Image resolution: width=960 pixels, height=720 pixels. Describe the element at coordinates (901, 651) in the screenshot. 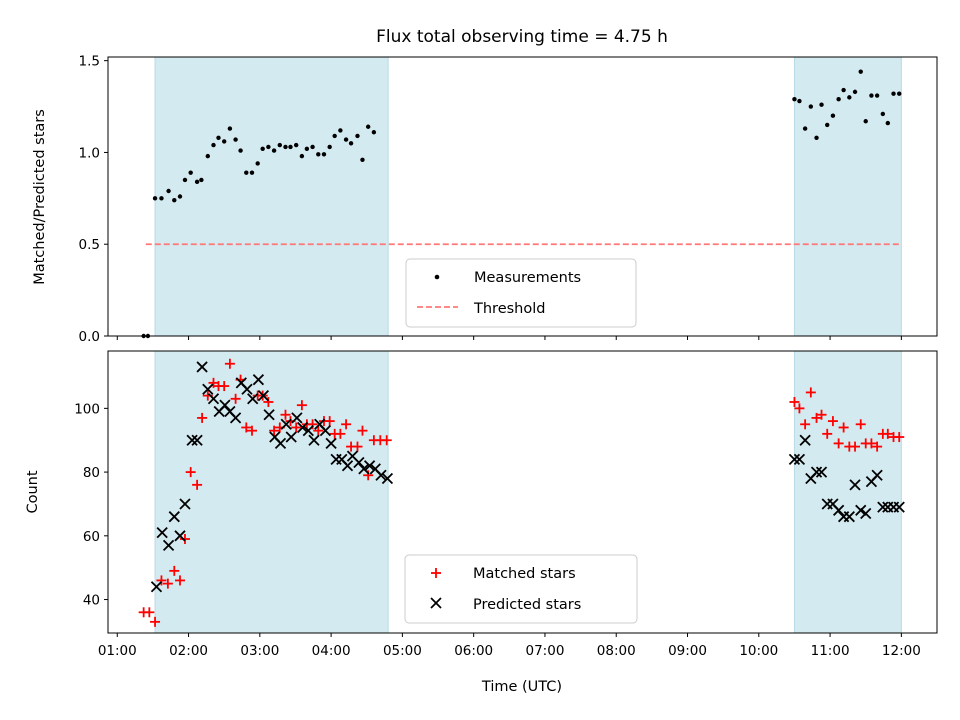

I see `x-tick-label: 12:00` at that location.